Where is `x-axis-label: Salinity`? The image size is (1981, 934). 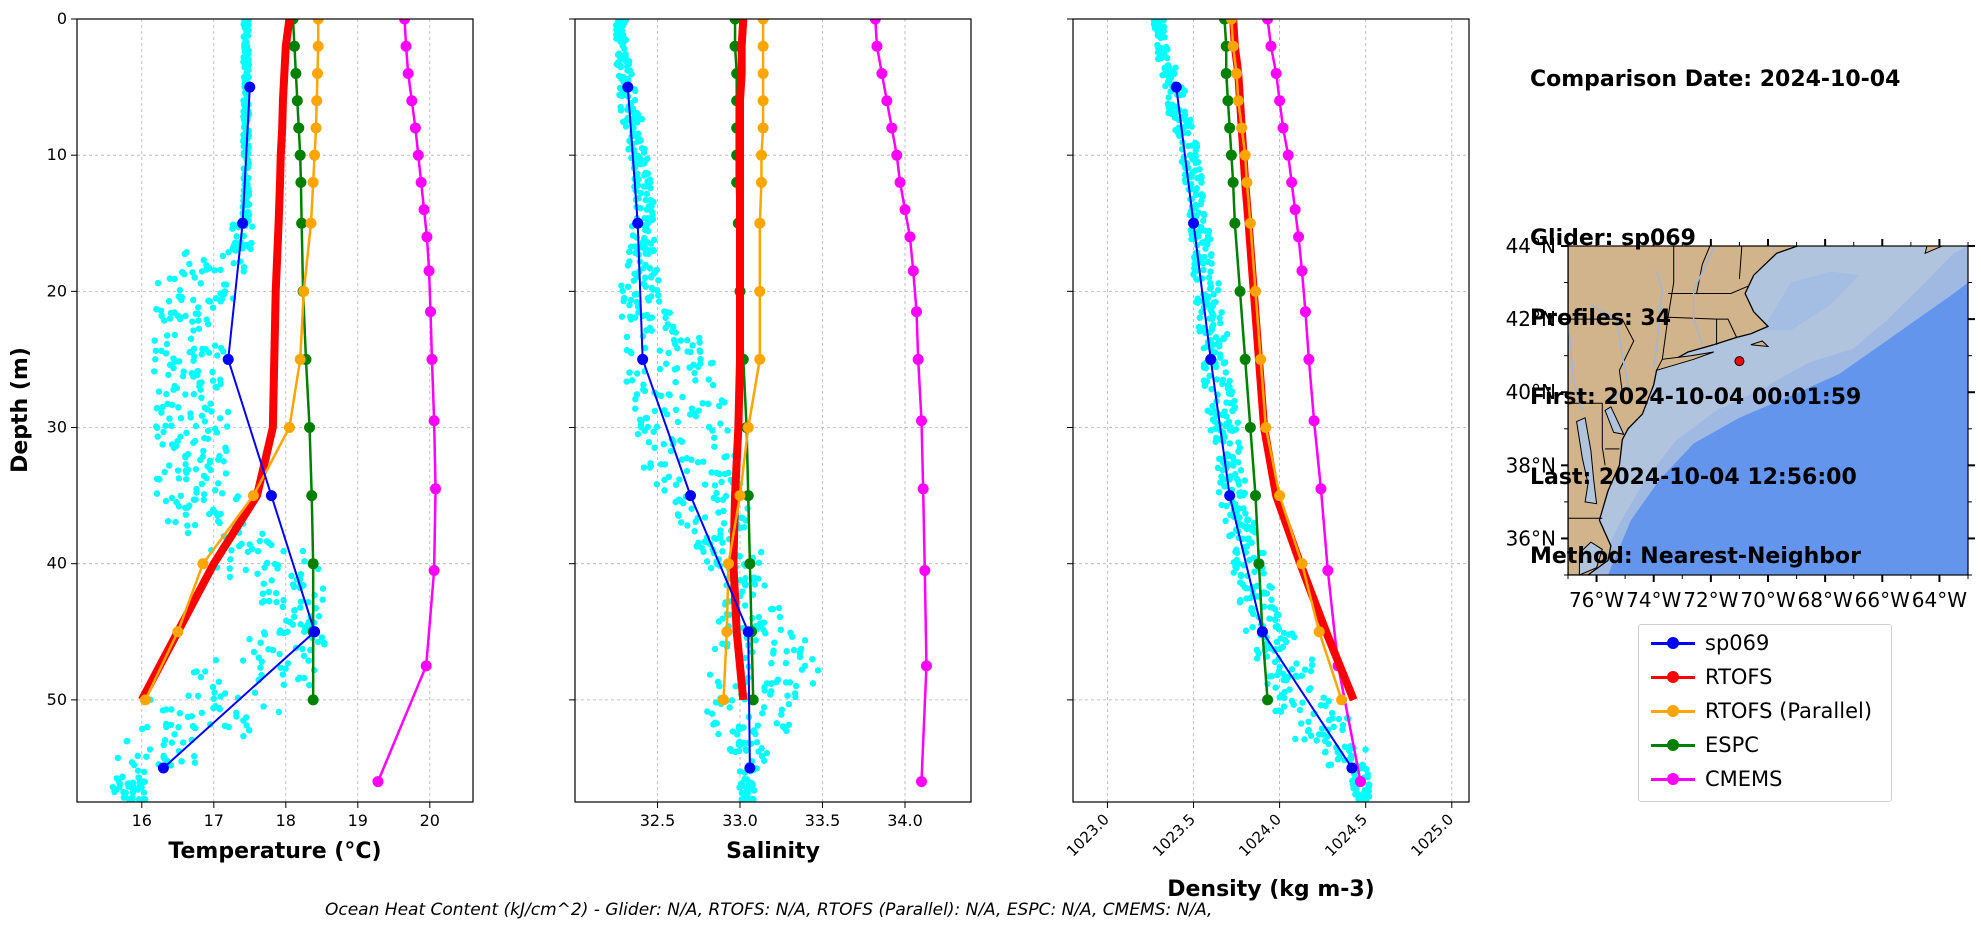 x-axis-label: Salinity is located at coordinates (773, 851).